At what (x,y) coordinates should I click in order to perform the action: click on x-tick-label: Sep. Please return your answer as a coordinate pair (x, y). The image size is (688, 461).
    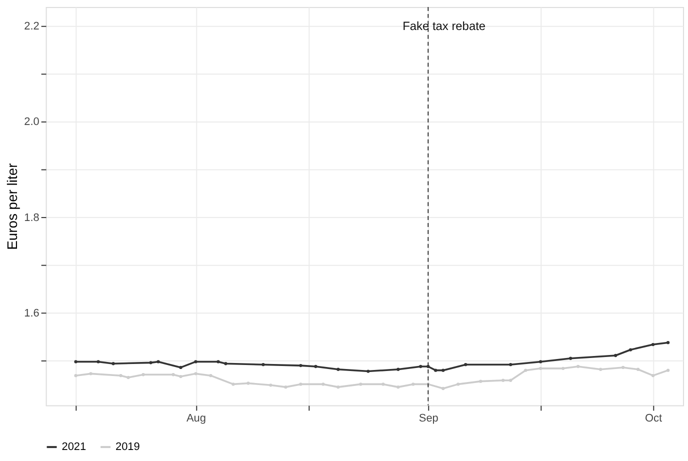
    Looking at the image, I should click on (428, 418).